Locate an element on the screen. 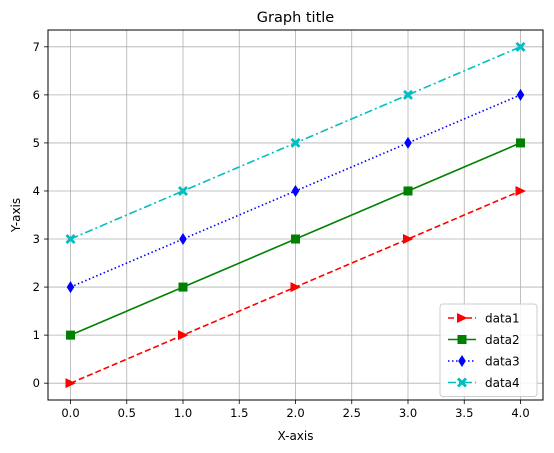 The image size is (554, 453). x-tick-label: 3.5 is located at coordinates (464, 413).